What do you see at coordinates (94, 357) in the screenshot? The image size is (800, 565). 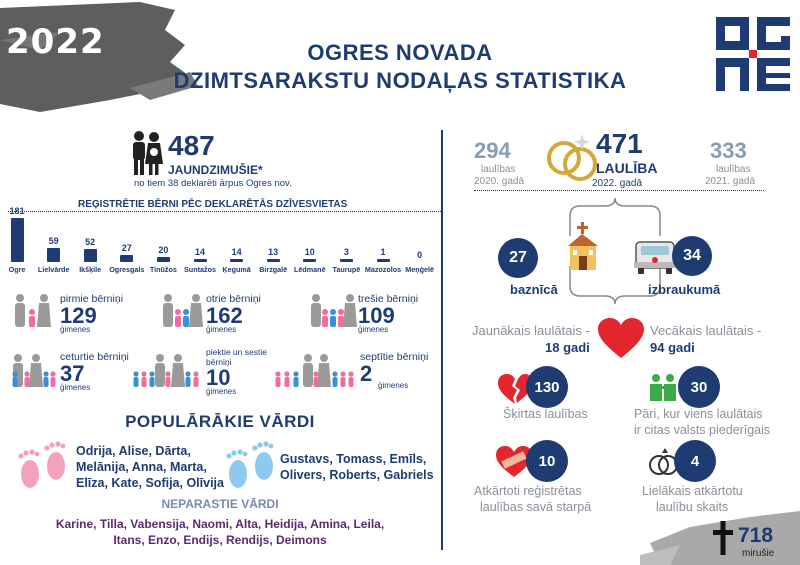 I see `children-fourth-label: ceturtie bērniņi` at bounding box center [94, 357].